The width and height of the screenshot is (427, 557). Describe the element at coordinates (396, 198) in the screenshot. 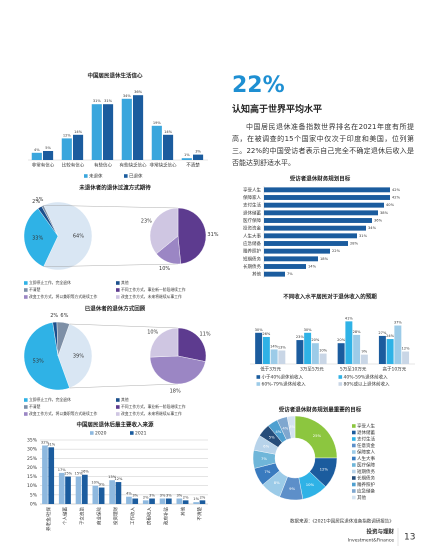

I see `value-label: 42%` at that location.